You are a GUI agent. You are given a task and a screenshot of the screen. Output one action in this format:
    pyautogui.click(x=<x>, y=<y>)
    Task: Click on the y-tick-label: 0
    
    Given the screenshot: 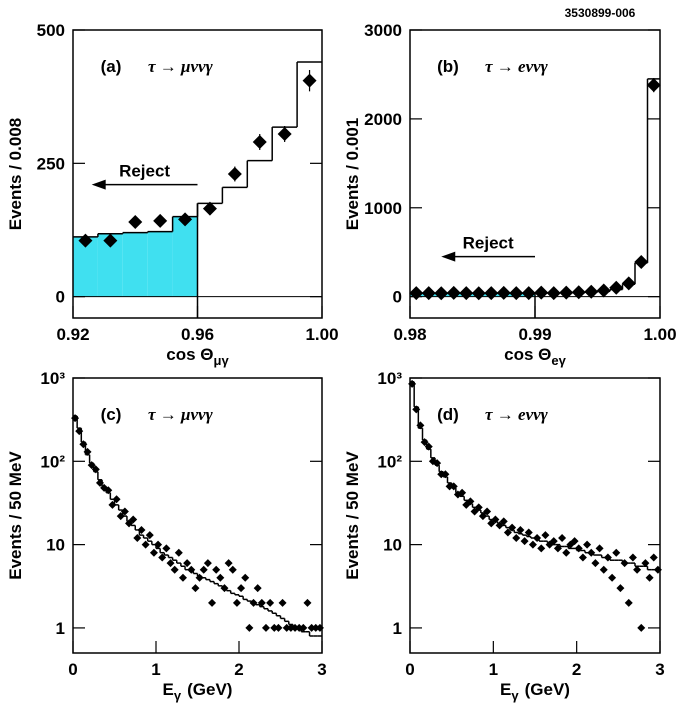 What is the action you would take?
    pyautogui.click(x=397, y=297)
    